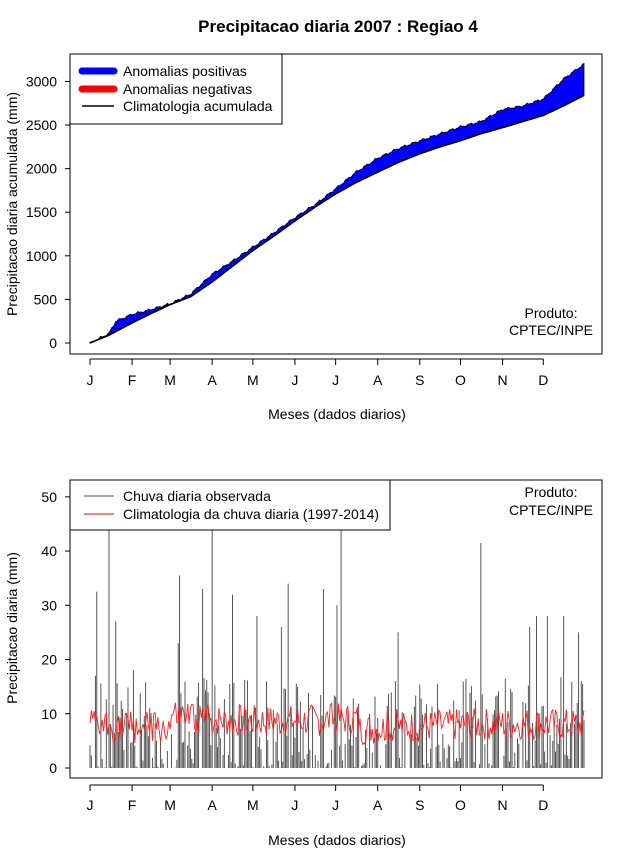  What do you see at coordinates (543, 380) in the screenshot?
I see `top-x-tick-label: D` at bounding box center [543, 380].